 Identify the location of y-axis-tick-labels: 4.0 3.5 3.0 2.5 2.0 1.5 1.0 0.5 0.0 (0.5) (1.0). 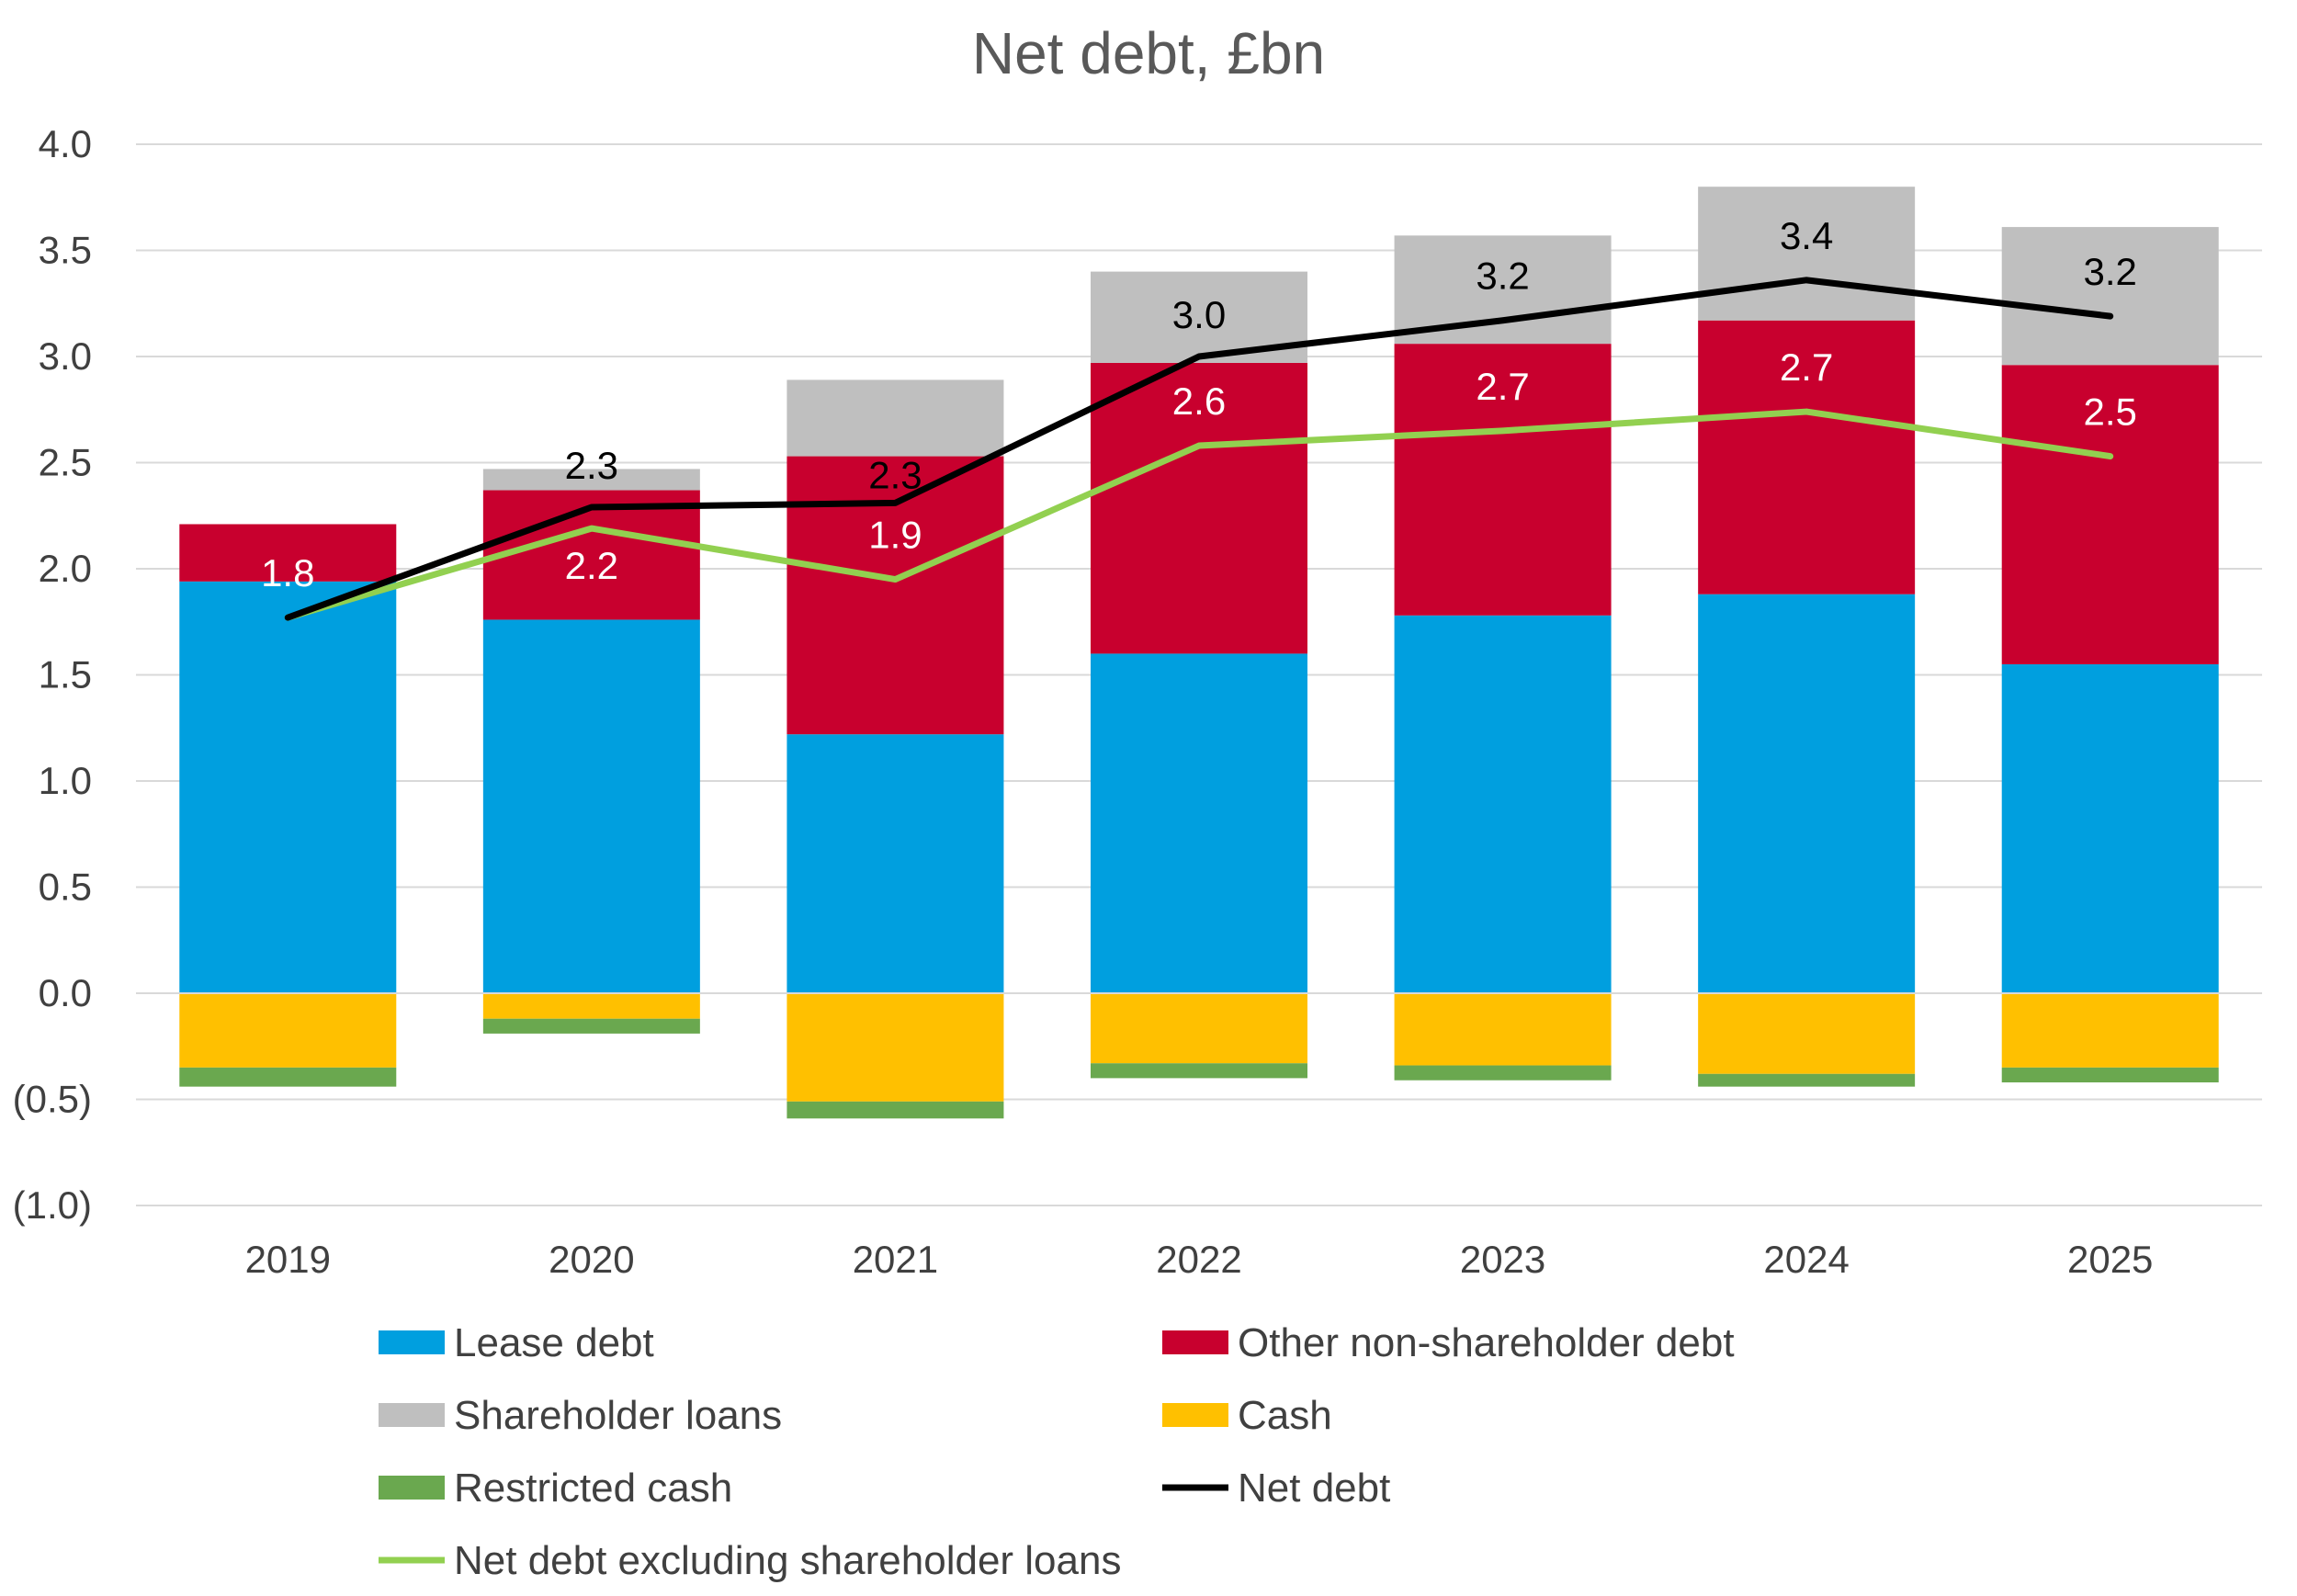
(52, 675).